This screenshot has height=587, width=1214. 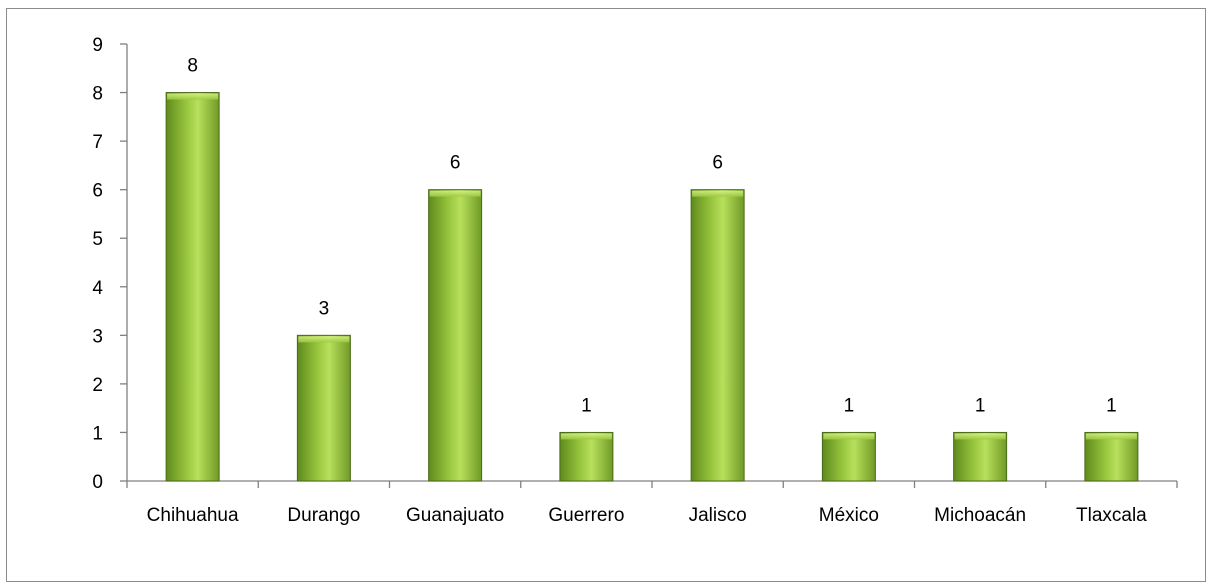 I want to click on y-tick-label: 6, so click(x=97, y=191).